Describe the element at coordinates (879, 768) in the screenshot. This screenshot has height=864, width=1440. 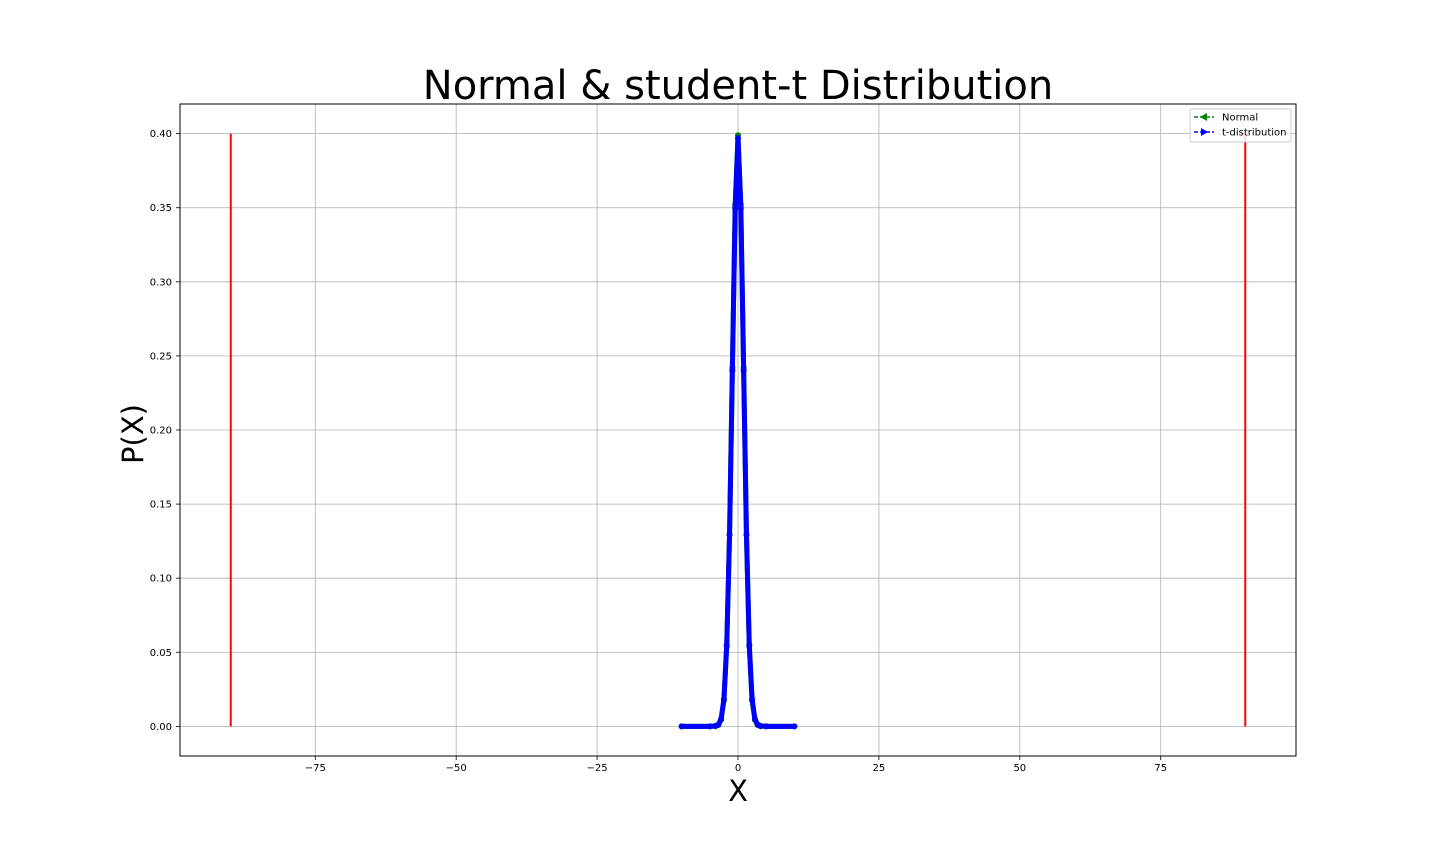
I see `x-tick-label: 25` at that location.